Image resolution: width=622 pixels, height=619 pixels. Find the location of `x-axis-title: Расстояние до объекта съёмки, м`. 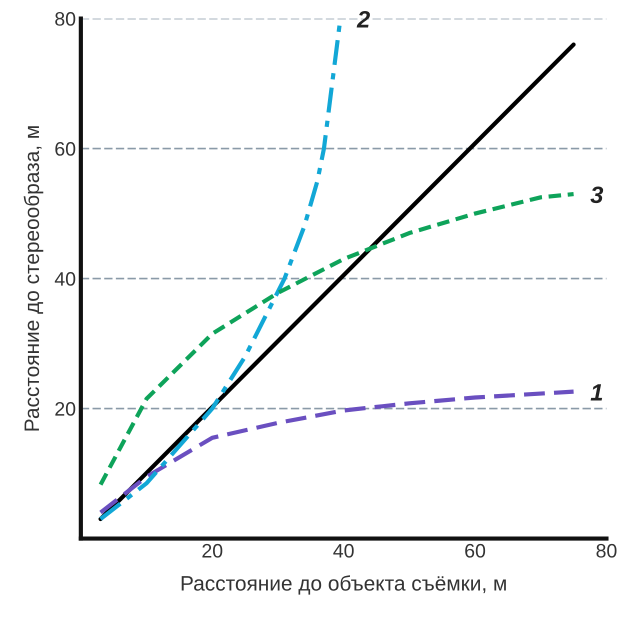

x-axis-title: Расстояние до объекта съёмки, м is located at coordinates (344, 585).